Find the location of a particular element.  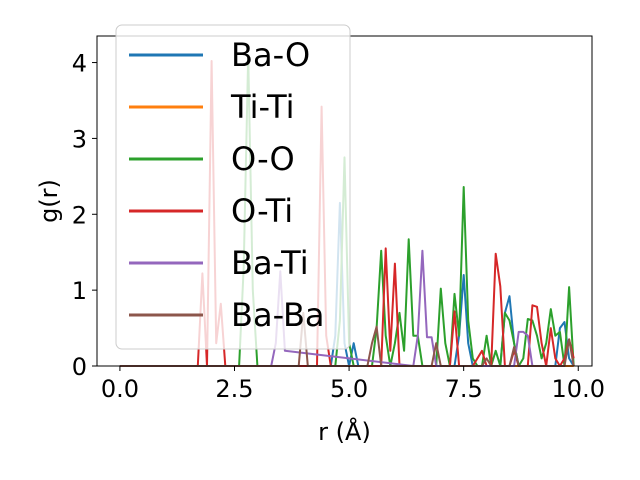

legend-label: O-Ti is located at coordinates (262, 211).